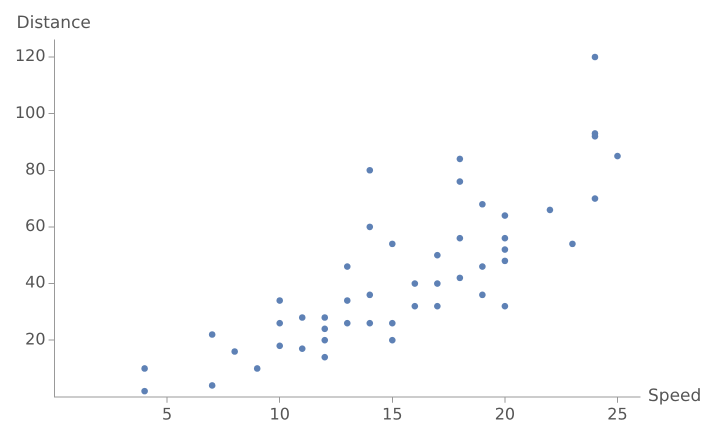  I want to click on x-axis-title: Speed, so click(675, 396).